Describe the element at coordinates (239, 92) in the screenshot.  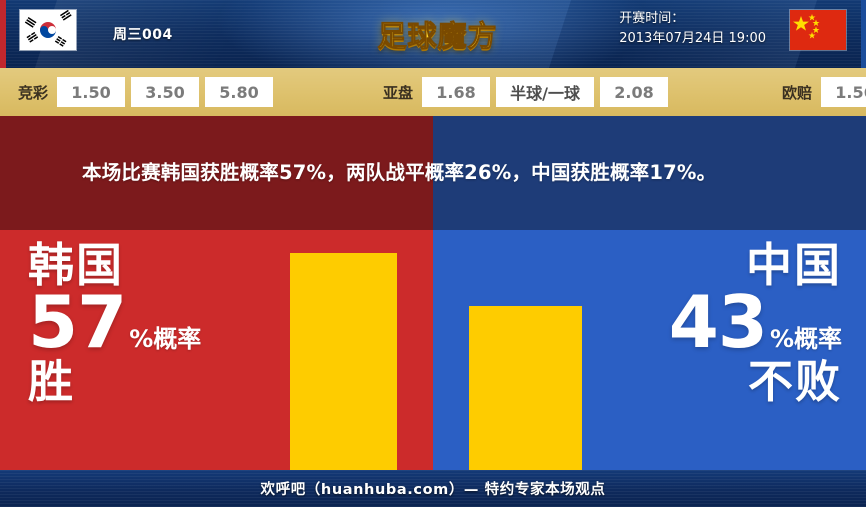
I see `odds-cell: 5.80` at that location.